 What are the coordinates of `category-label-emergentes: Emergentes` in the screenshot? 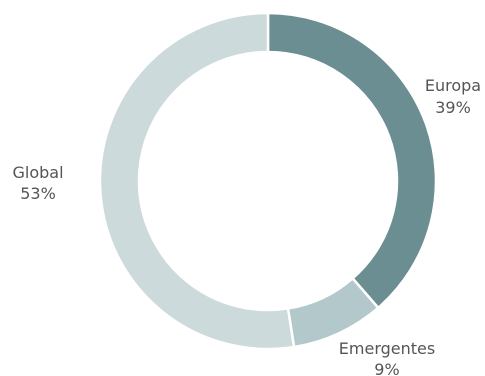 It's located at (387, 348).